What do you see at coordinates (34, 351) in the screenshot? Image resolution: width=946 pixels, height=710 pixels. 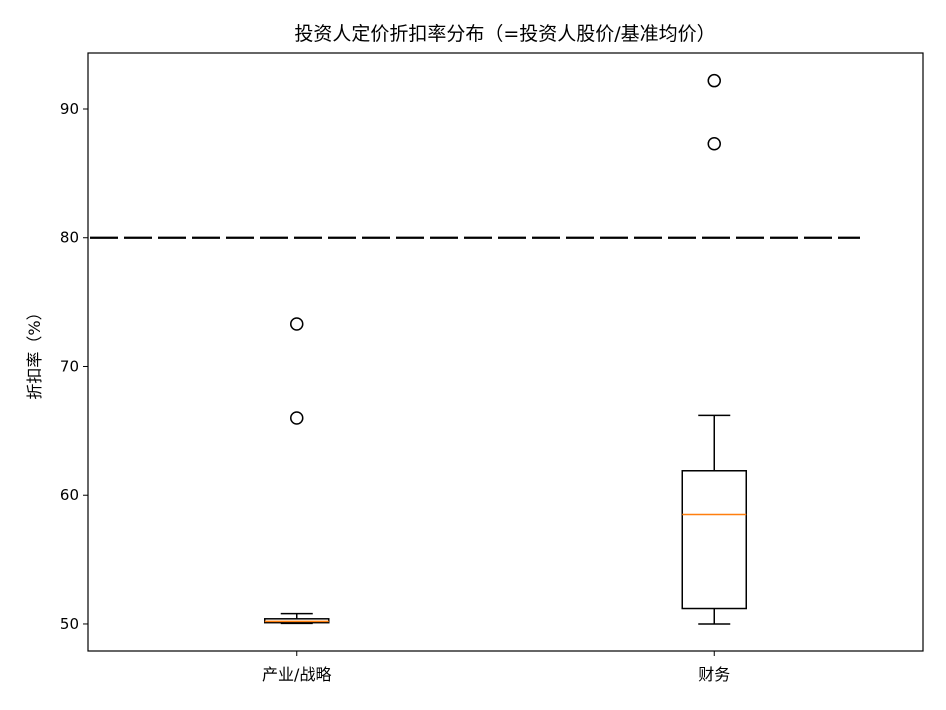 I see `y-axis-label: 折扣率（%）` at bounding box center [34, 351].